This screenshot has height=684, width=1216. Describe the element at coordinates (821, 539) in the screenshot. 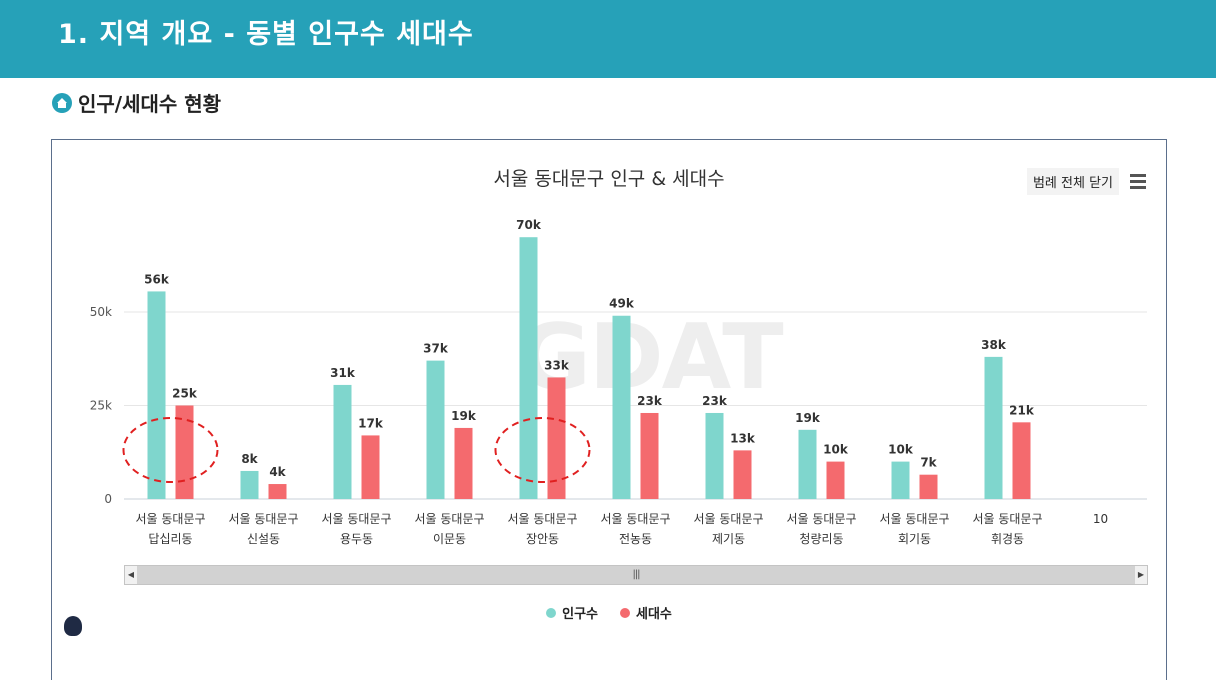

I see `x-tick-label: 청량리동` at that location.